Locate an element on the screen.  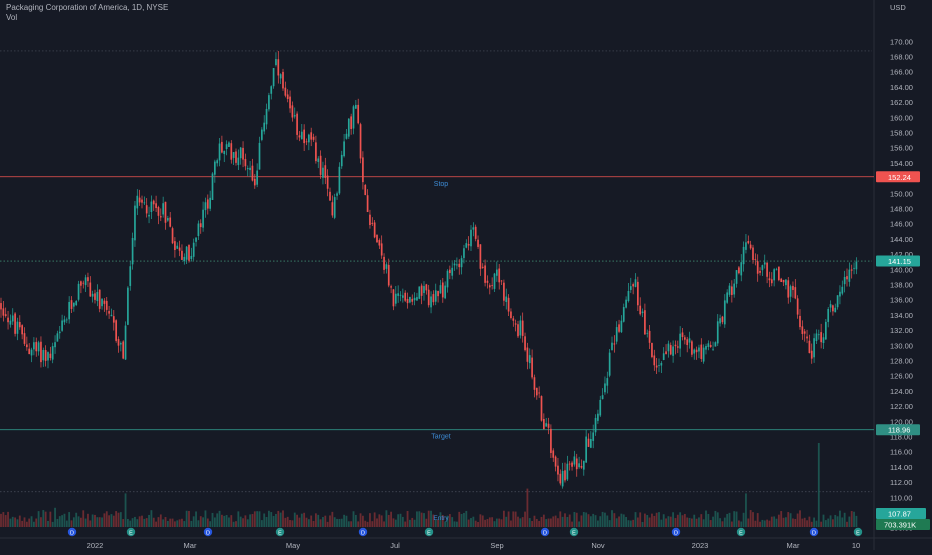
volume-indicator-label: Vol is located at coordinates (12, 17).